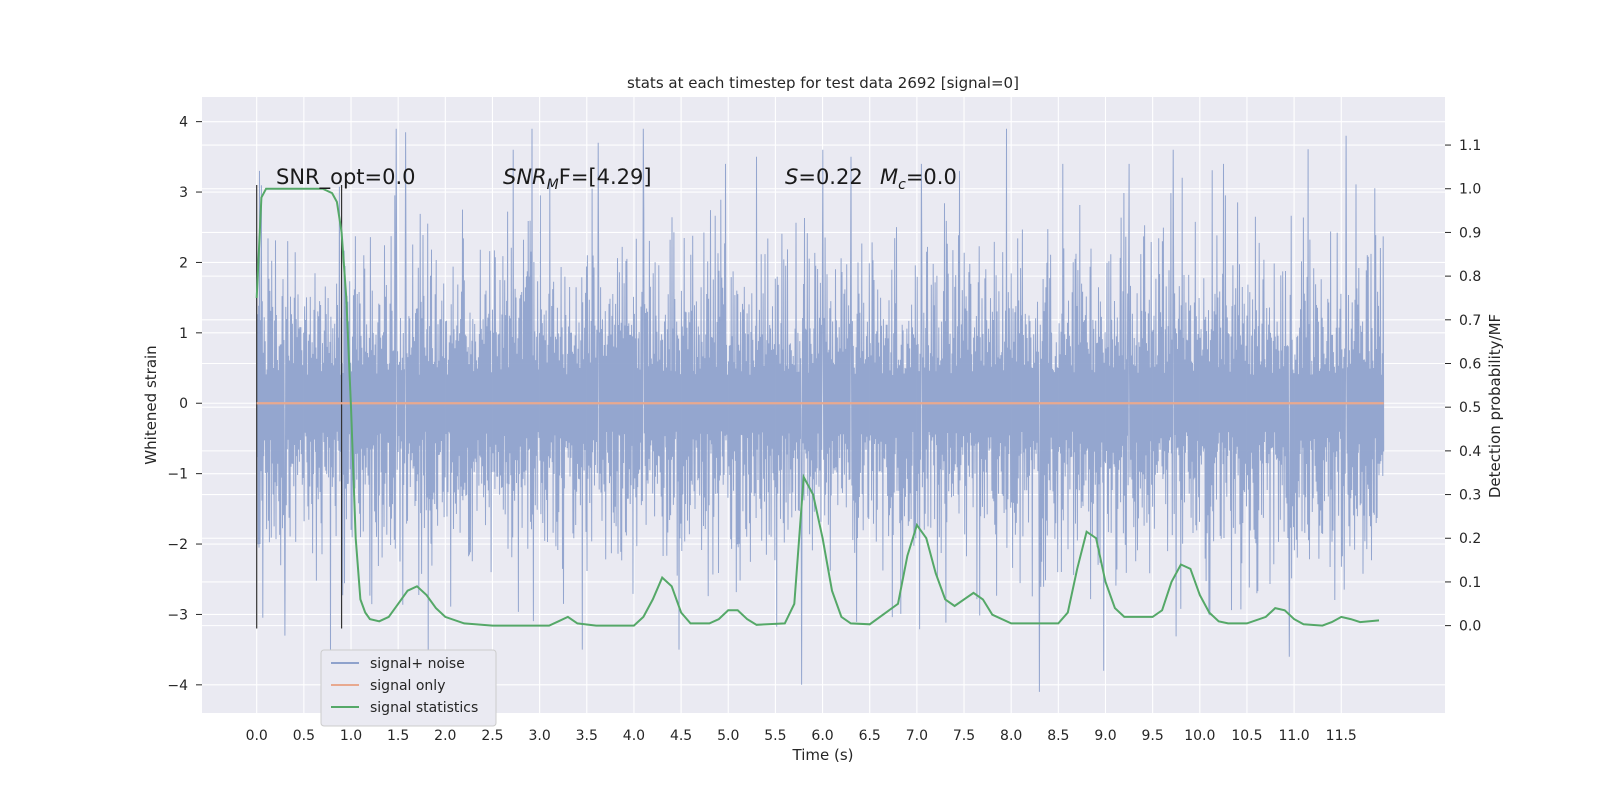  Describe the element at coordinates (1105, 736) in the screenshot. I see `x-tick-label: 9.0` at that location.